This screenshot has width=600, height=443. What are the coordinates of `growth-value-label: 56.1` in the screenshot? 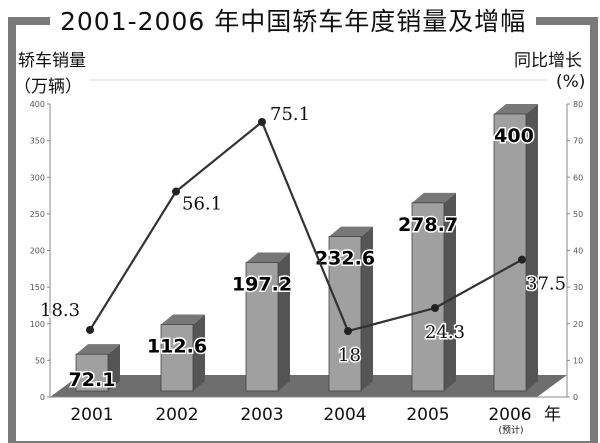 It's located at (202, 204).